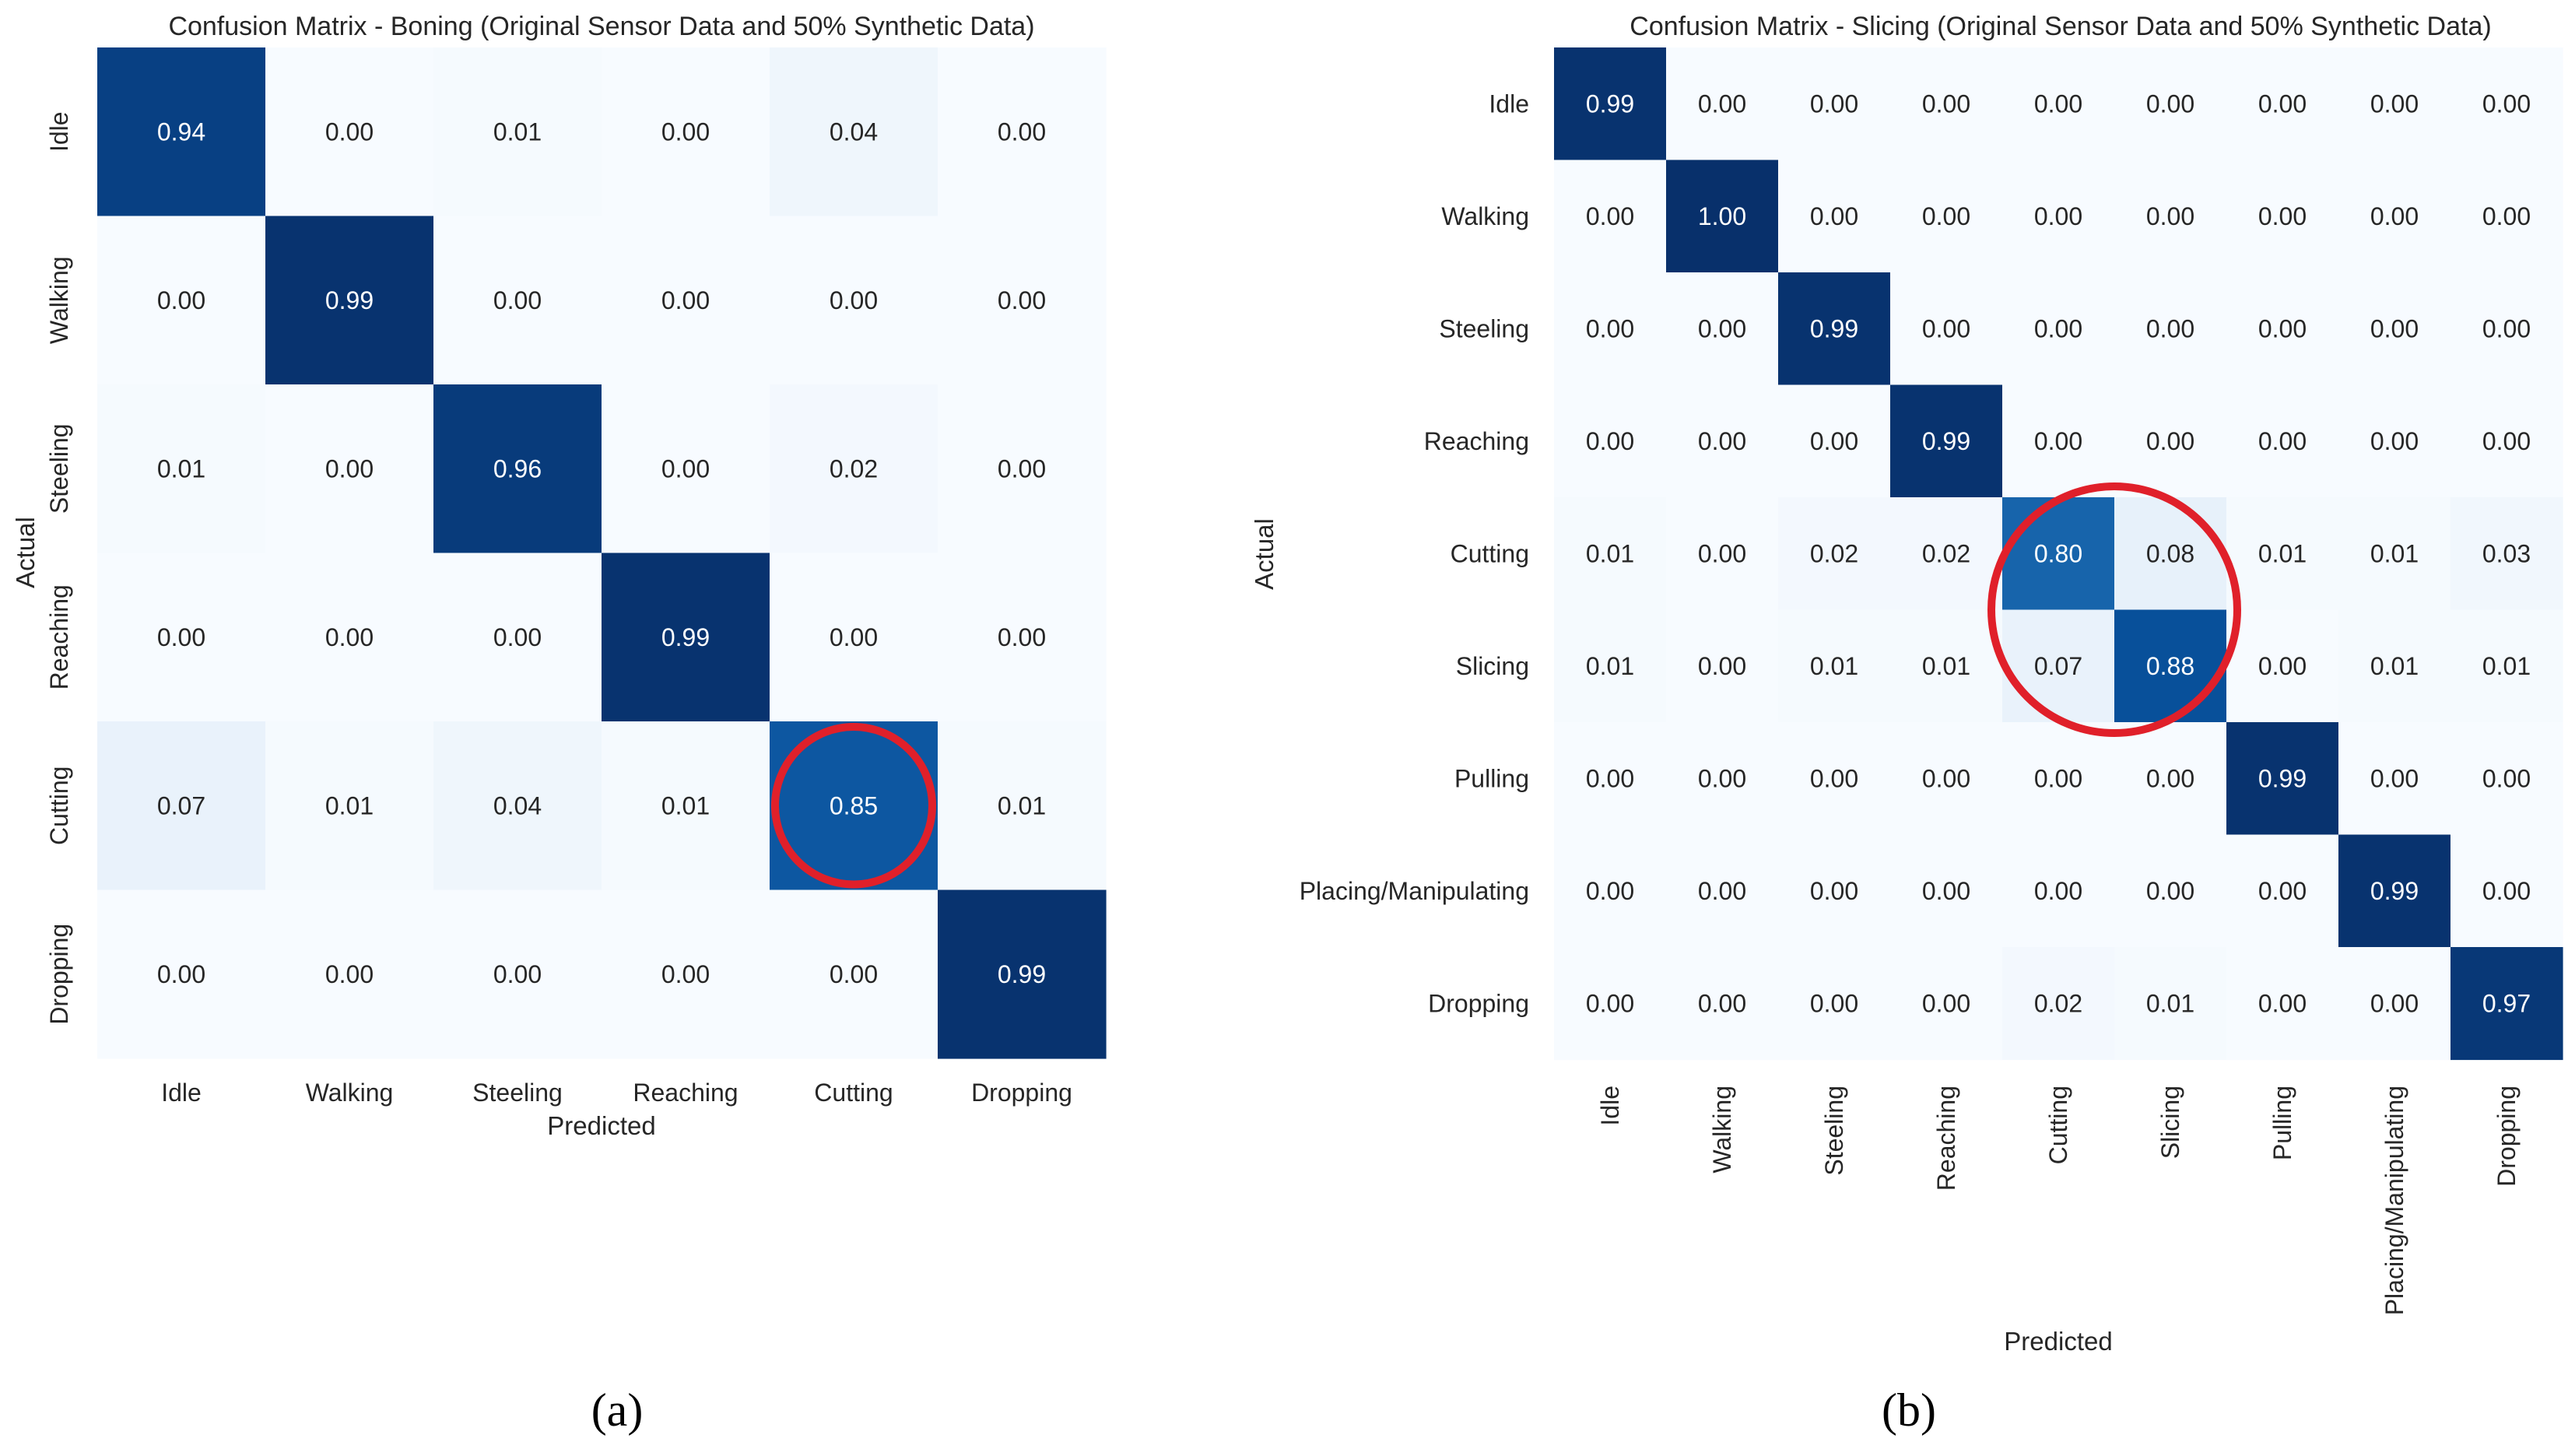  What do you see at coordinates (2058, 666) in the screenshot?
I see `cell-value: 0.07` at bounding box center [2058, 666].